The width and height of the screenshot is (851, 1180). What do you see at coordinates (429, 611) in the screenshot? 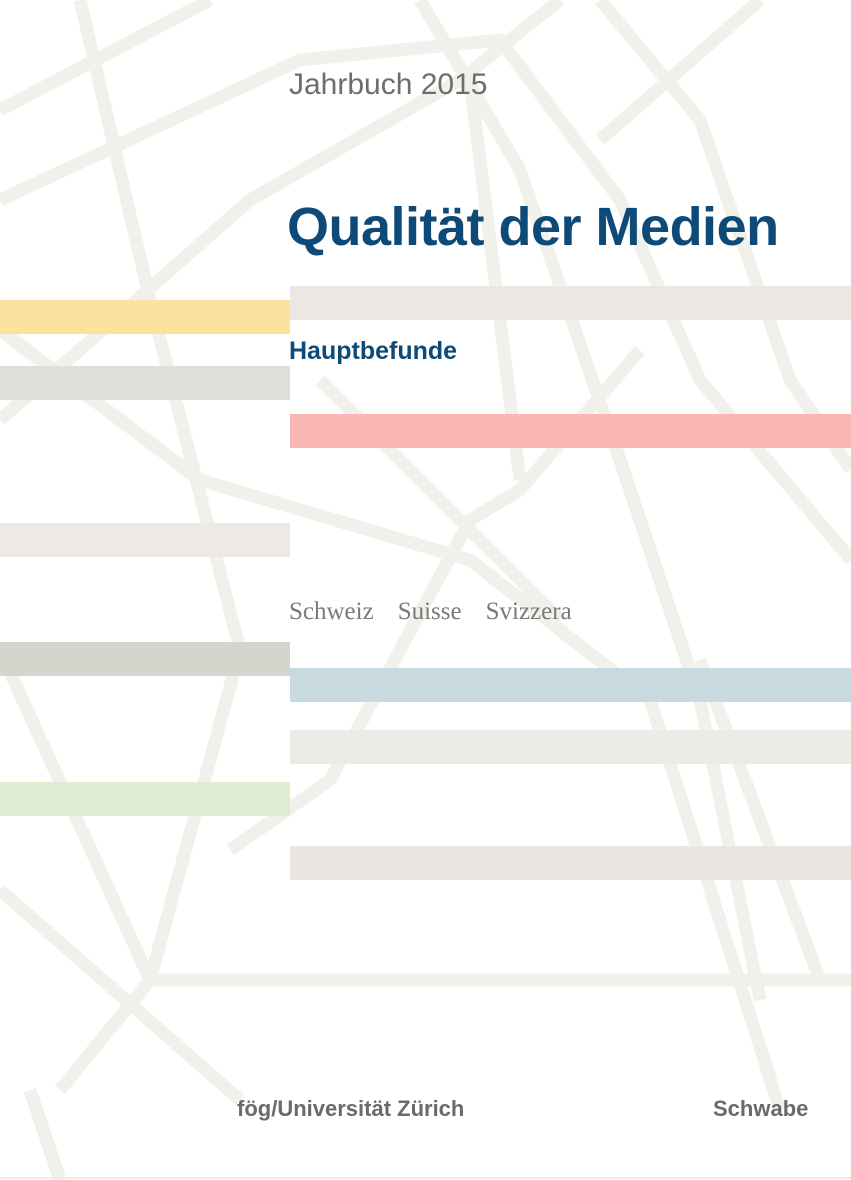
I see `country-name: Suisse` at bounding box center [429, 611].